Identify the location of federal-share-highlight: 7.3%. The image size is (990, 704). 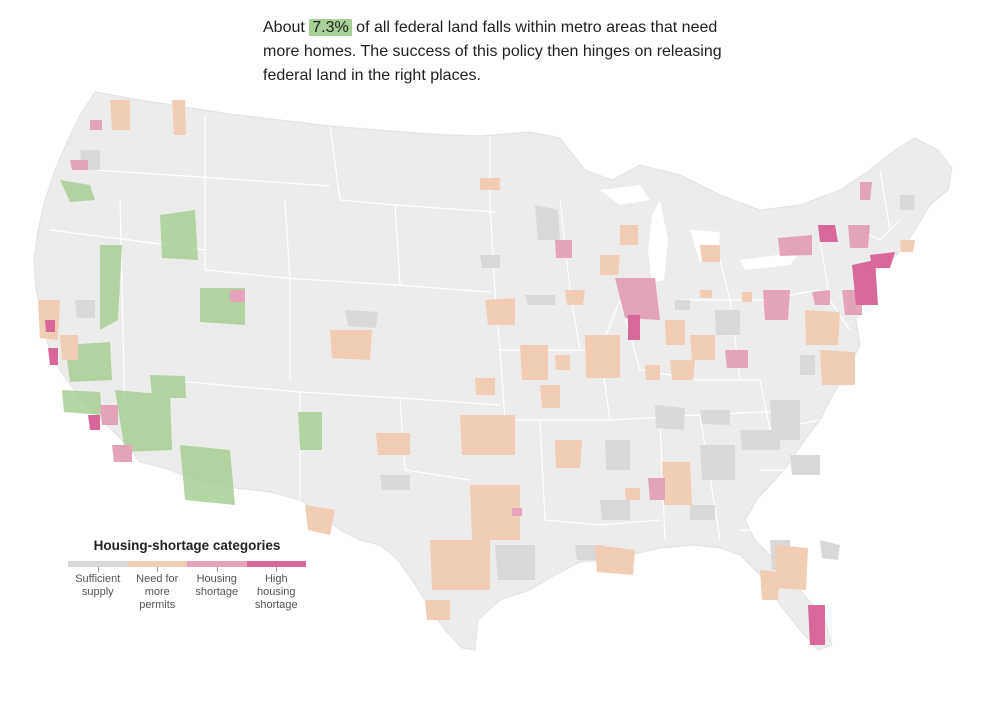
(330, 27).